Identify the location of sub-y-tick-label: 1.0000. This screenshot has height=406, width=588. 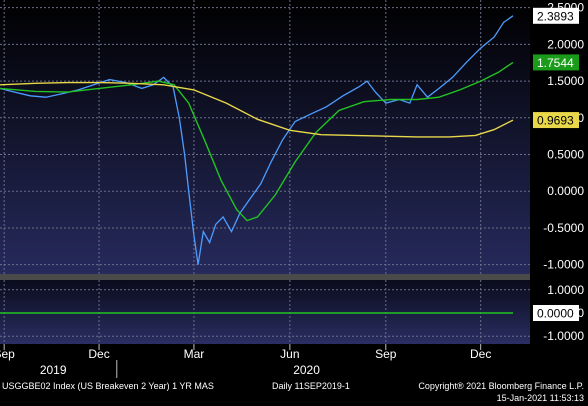
(565, 290).